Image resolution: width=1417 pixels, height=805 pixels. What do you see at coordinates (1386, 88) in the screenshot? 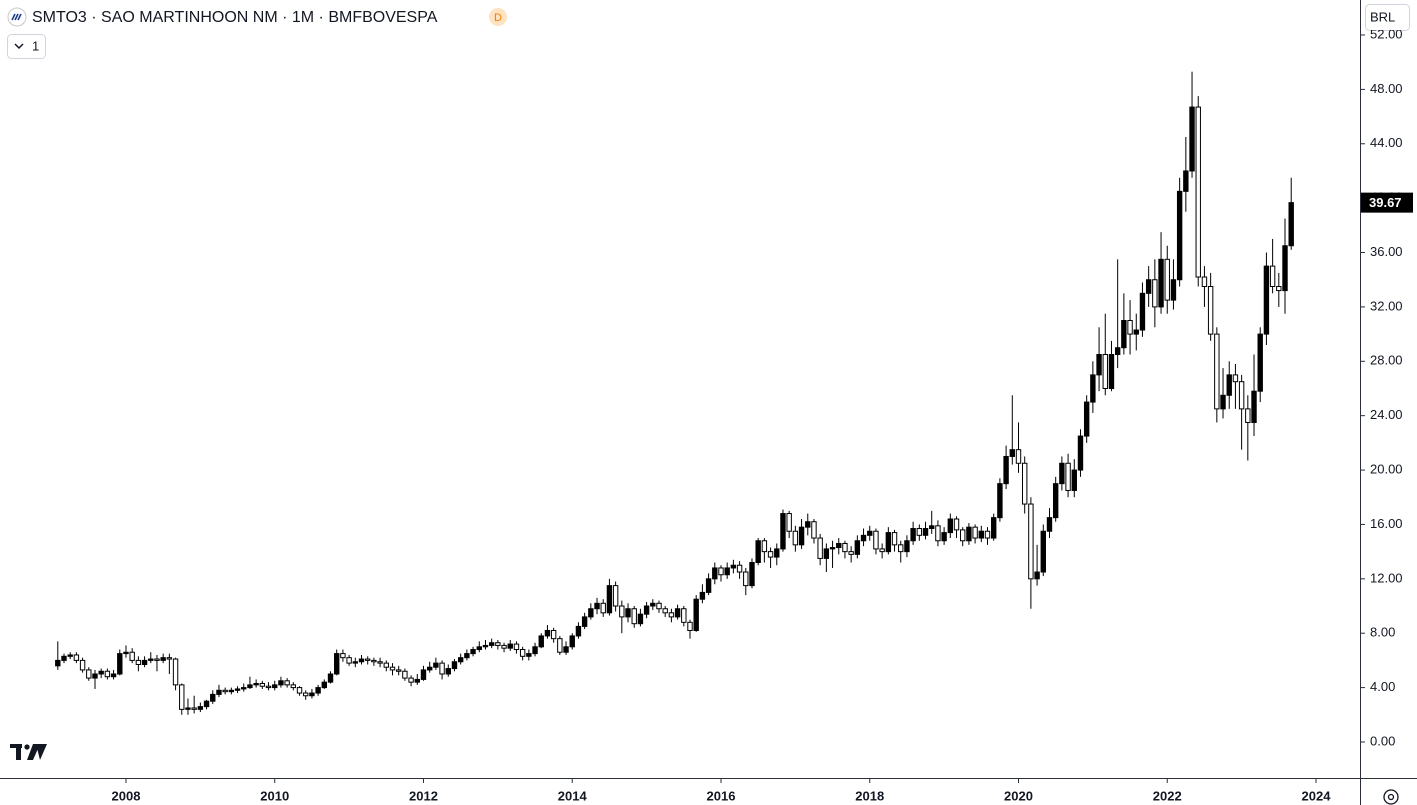
I see `y-tick-label: 48.00` at bounding box center [1386, 88].